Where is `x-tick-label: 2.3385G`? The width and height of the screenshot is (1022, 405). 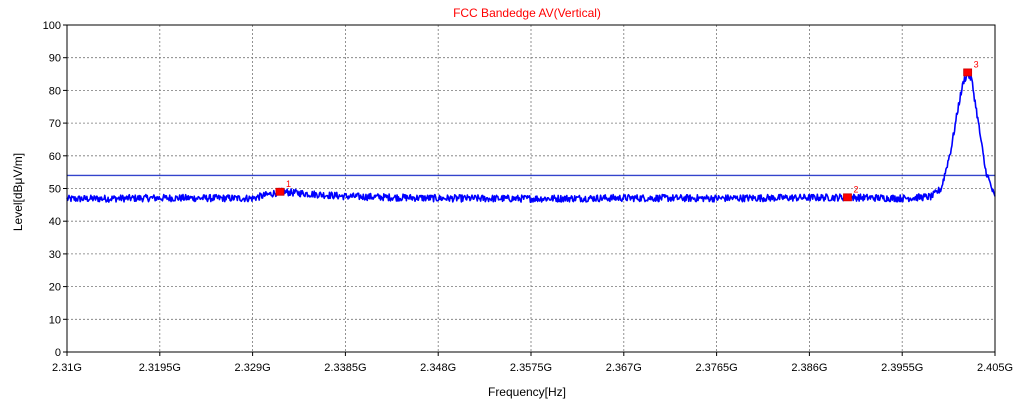 x-tick-label: 2.3385G is located at coordinates (345, 368).